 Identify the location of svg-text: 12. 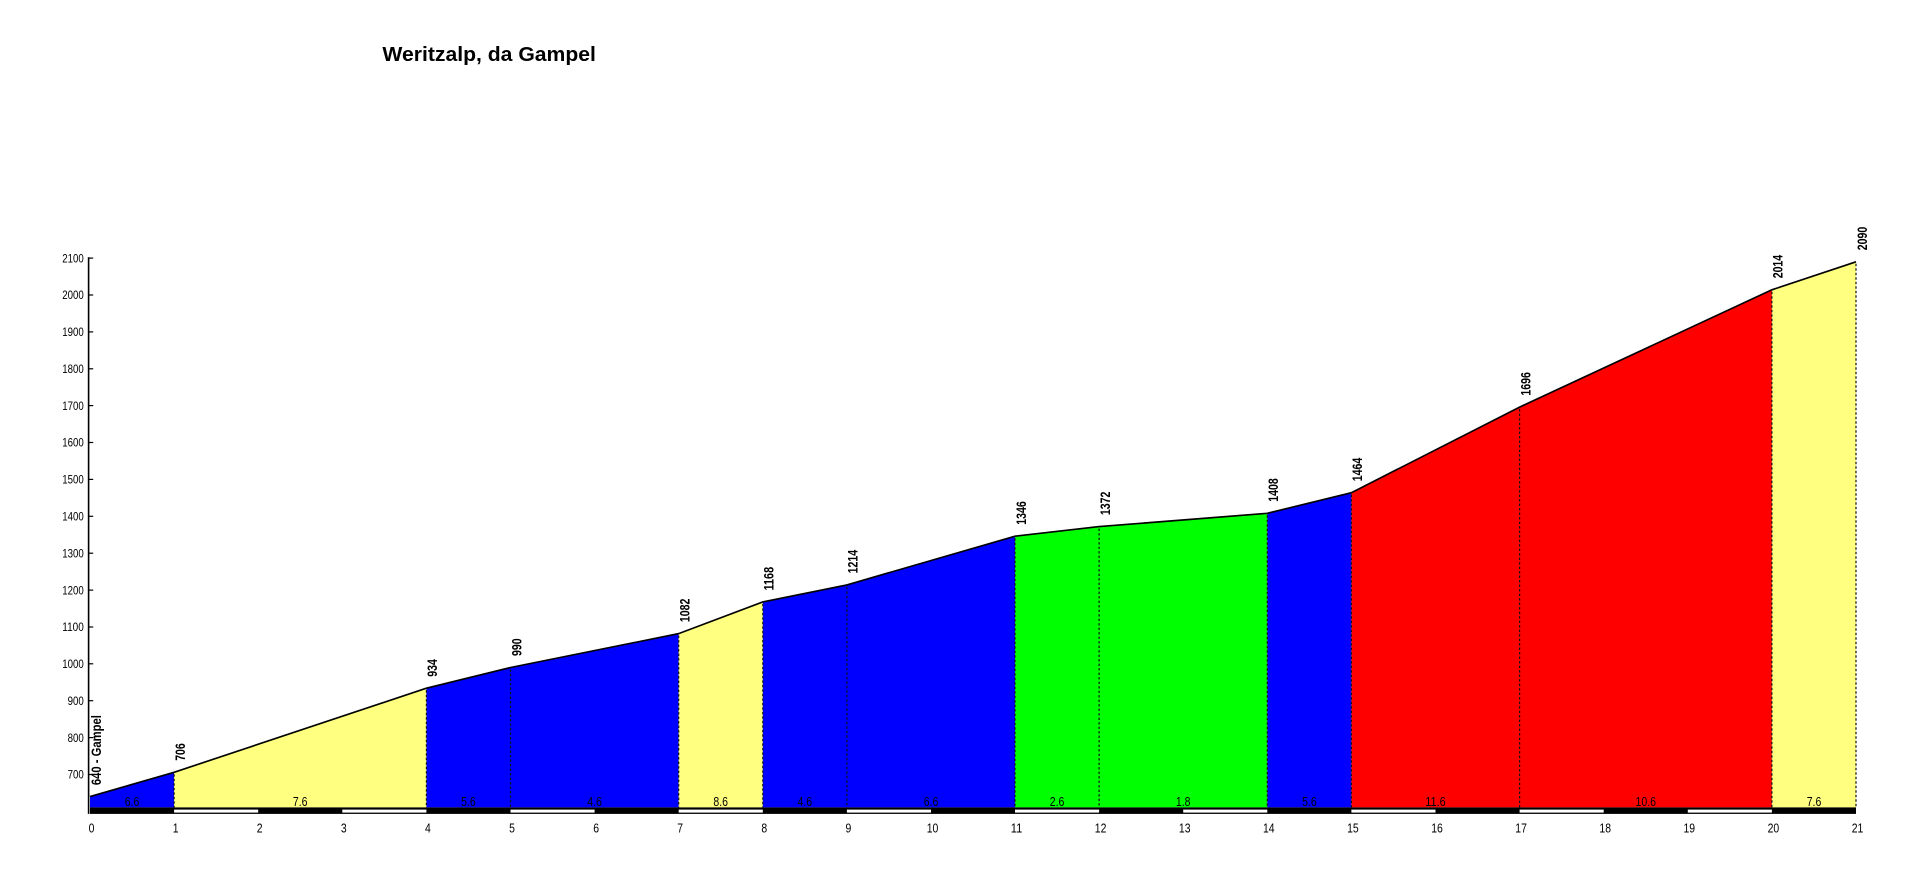
(1101, 828).